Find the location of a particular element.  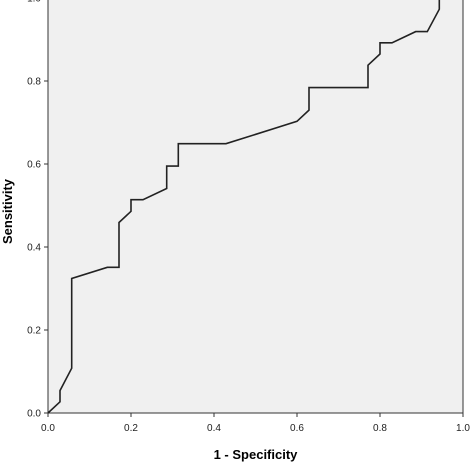

y-tick-label: 0.0 is located at coordinates (34, 414).